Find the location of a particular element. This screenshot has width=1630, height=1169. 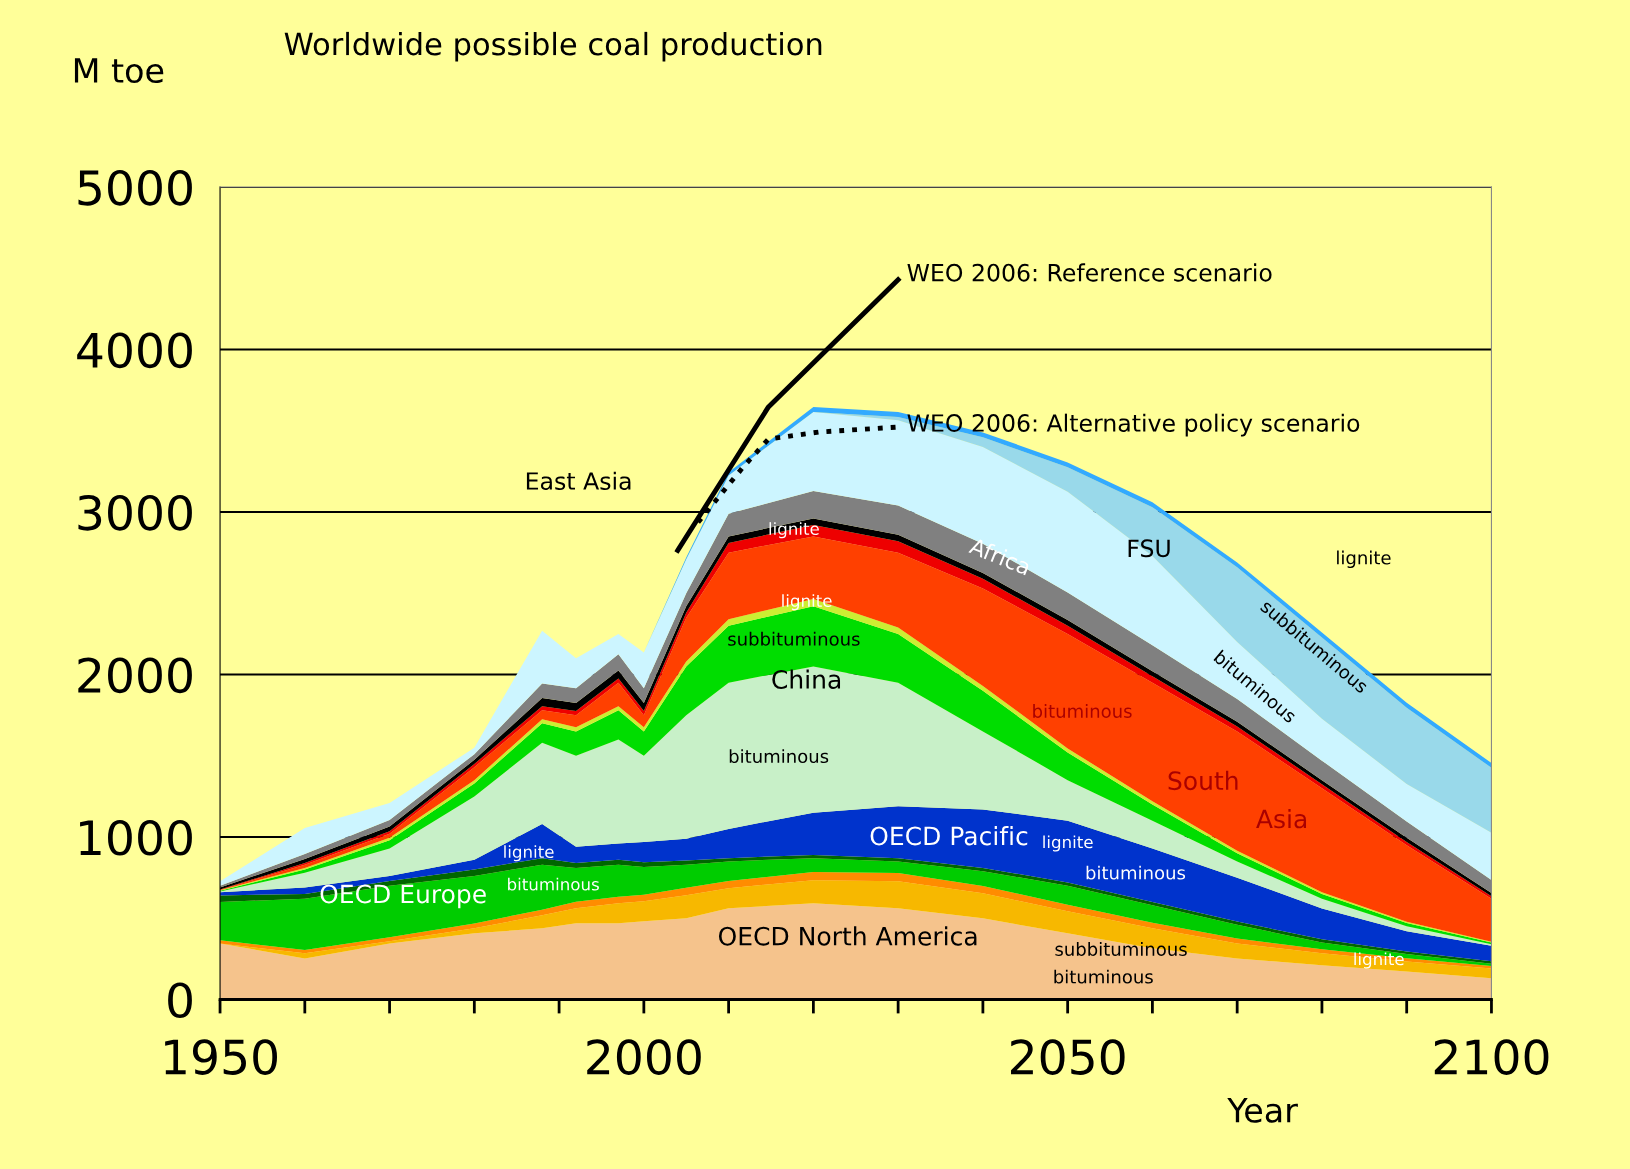

y-tick-label: 2000 is located at coordinates (135, 675).